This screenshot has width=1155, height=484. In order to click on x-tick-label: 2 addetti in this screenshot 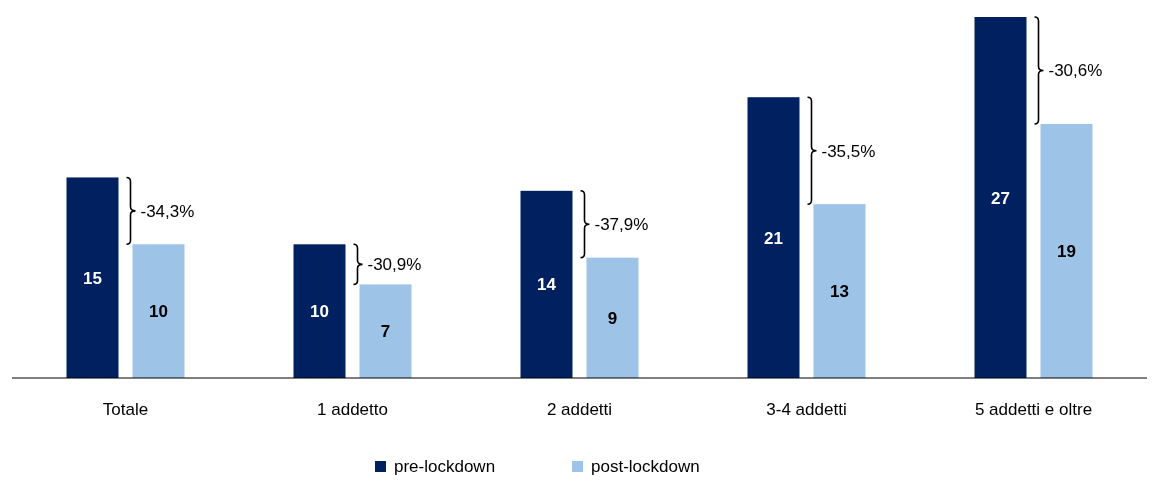, I will do `click(579, 409)`.